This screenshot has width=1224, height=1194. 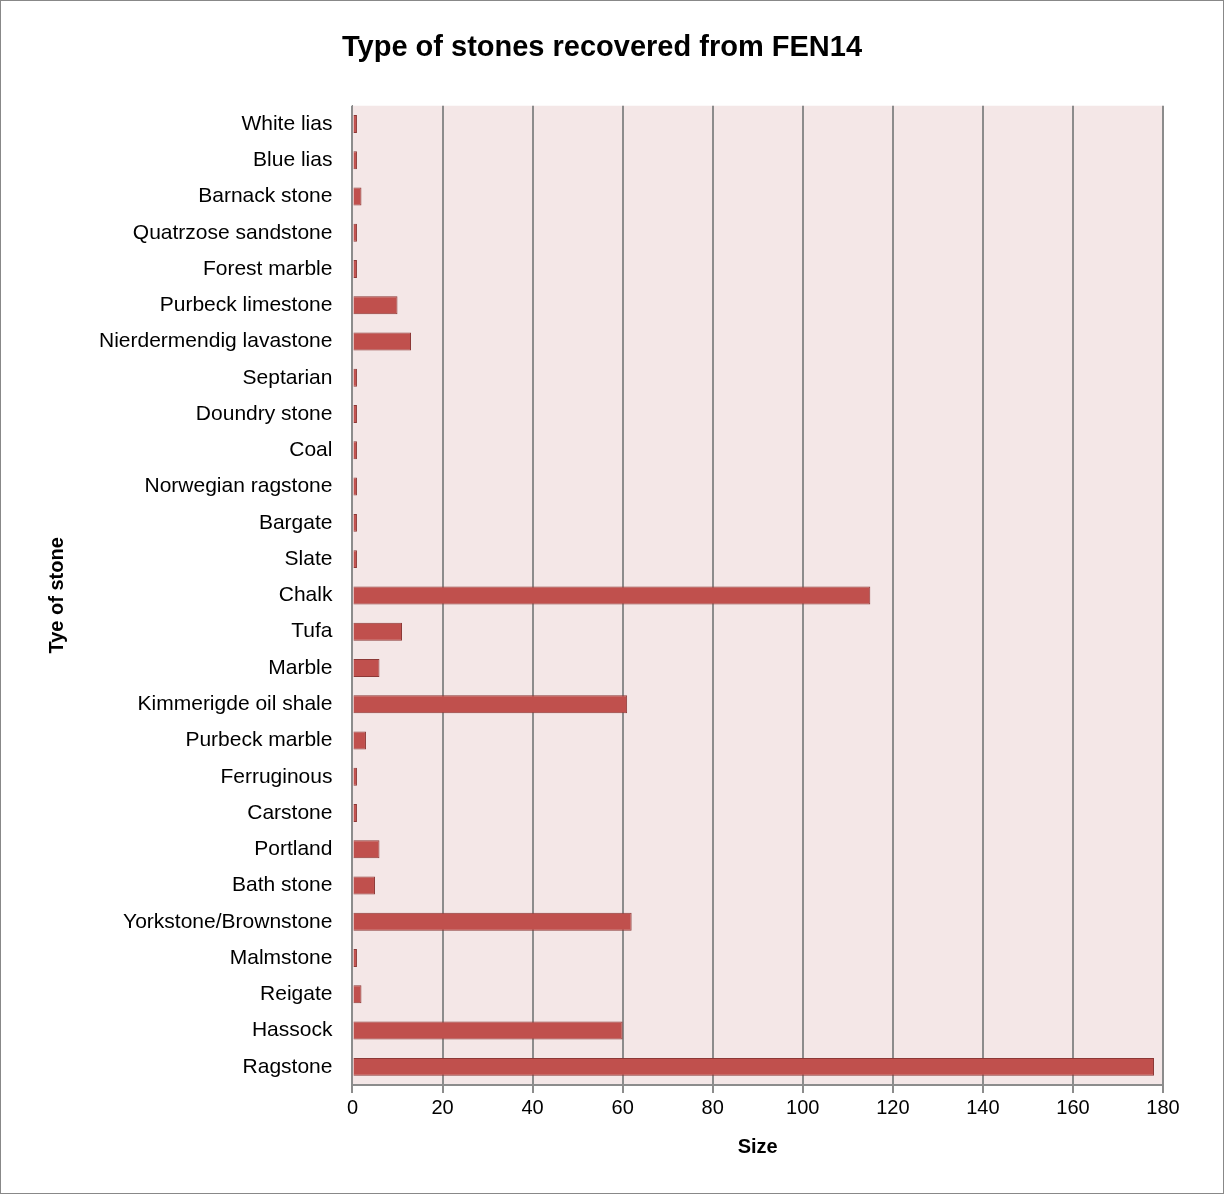 What do you see at coordinates (295, 521) in the screenshot?
I see `y-tick-label: Bargate` at bounding box center [295, 521].